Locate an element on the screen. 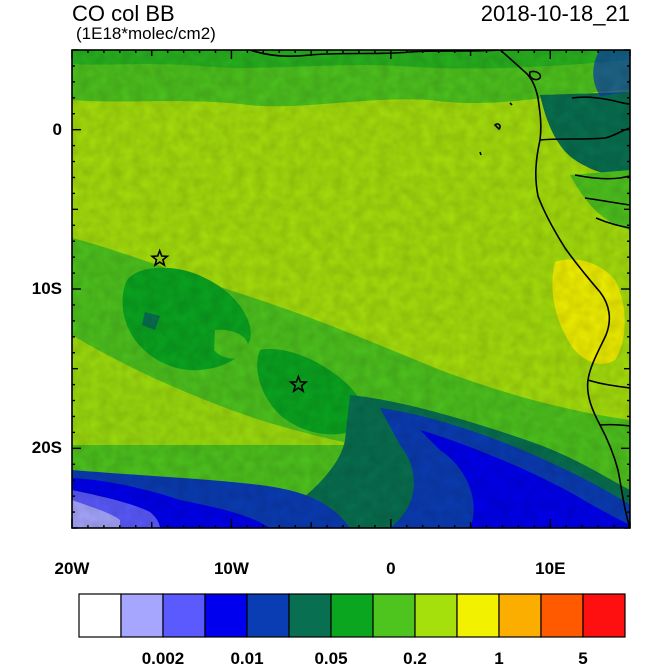  x-tick-label: 10W is located at coordinates (231, 568).